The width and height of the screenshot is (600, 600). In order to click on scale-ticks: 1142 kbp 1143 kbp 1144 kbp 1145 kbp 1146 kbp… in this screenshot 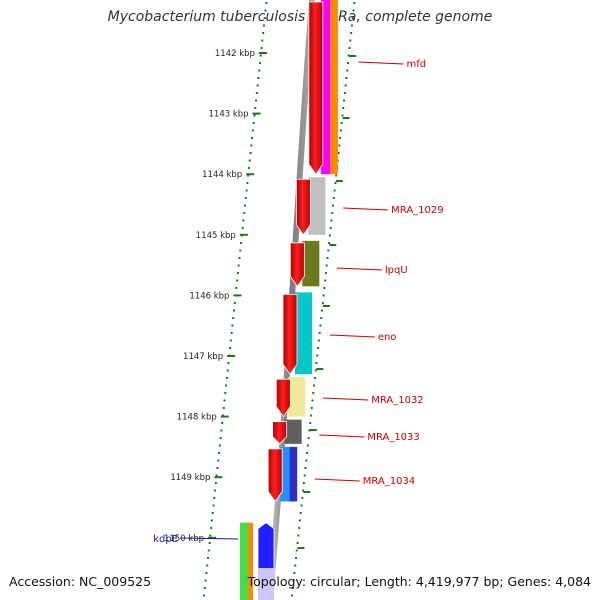, I will do `click(215, 296)`.